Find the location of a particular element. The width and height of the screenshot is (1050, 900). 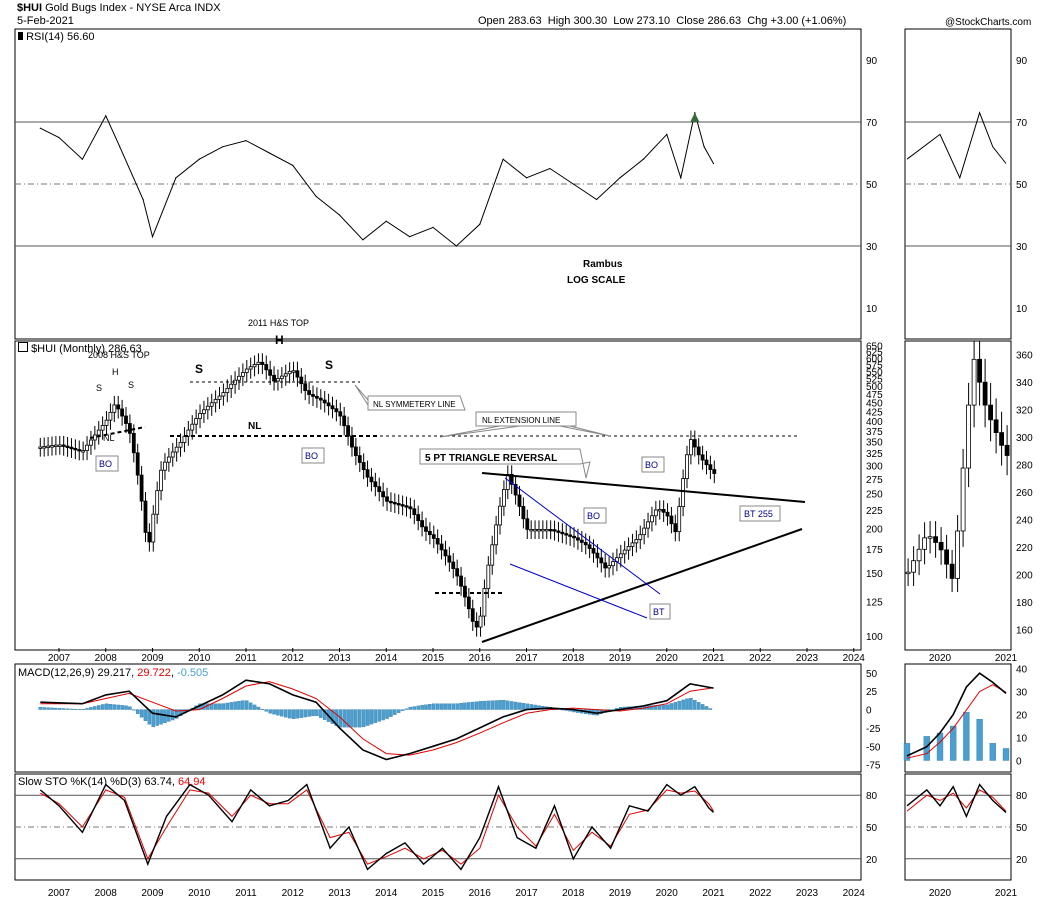

bt255-box is located at coordinates (760, 513).